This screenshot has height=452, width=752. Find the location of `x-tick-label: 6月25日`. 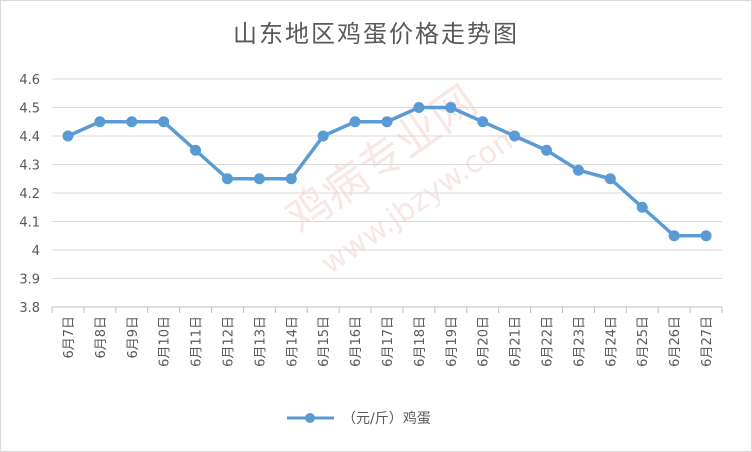

x-tick-label: 6月25日 is located at coordinates (643, 341).